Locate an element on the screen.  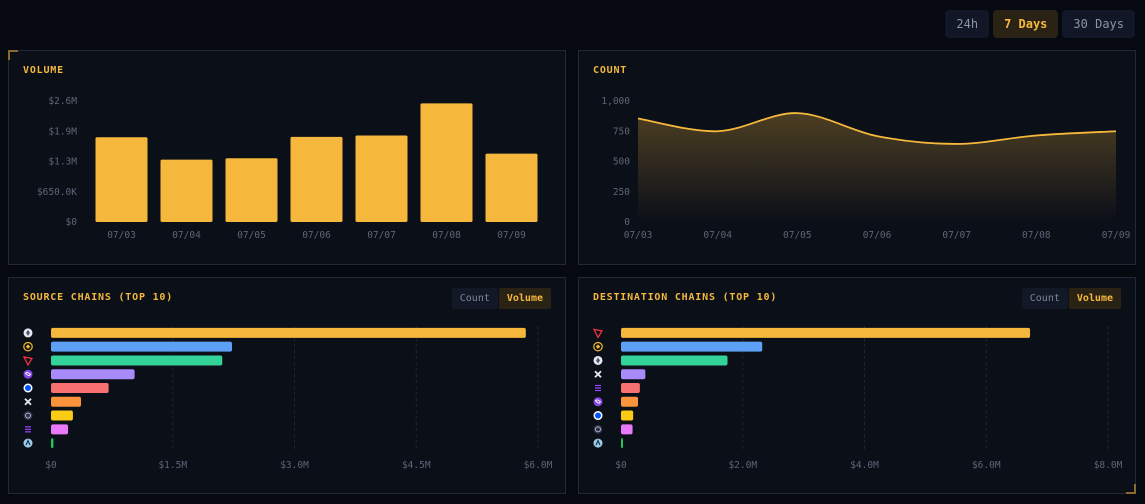
x-tick-label: $0 is located at coordinates (621, 465).